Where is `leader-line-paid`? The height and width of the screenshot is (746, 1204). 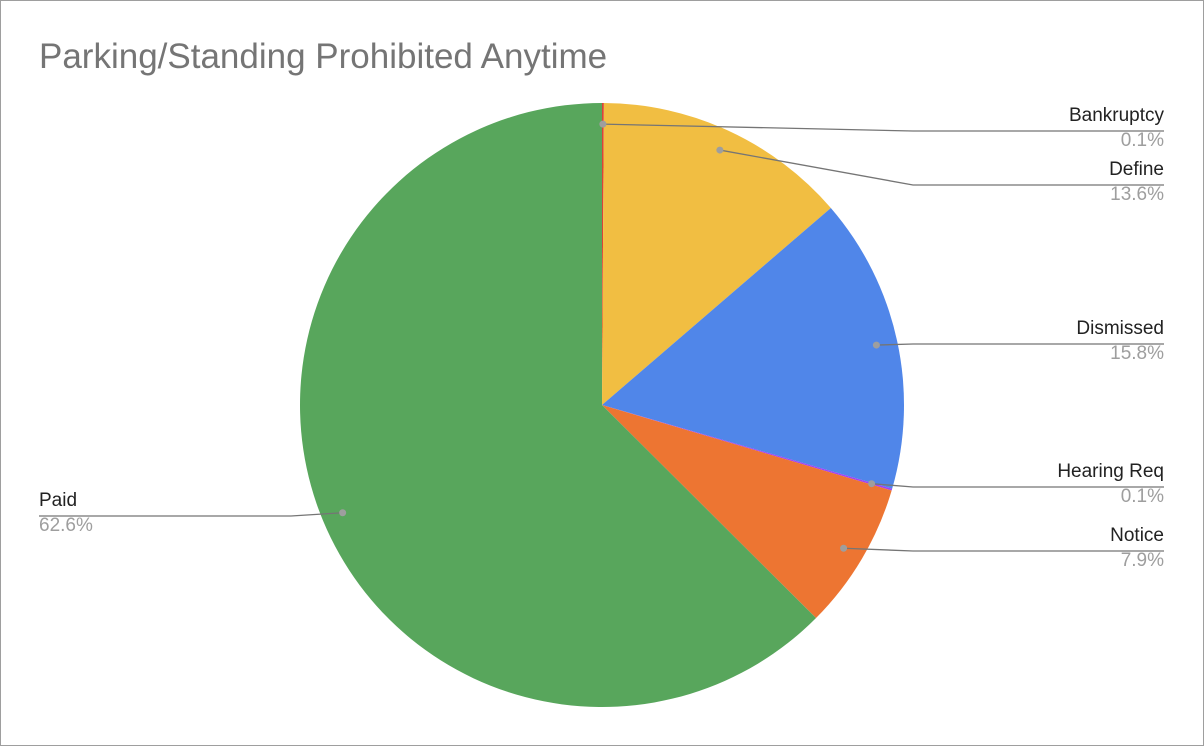 leader-line-paid is located at coordinates (191, 514).